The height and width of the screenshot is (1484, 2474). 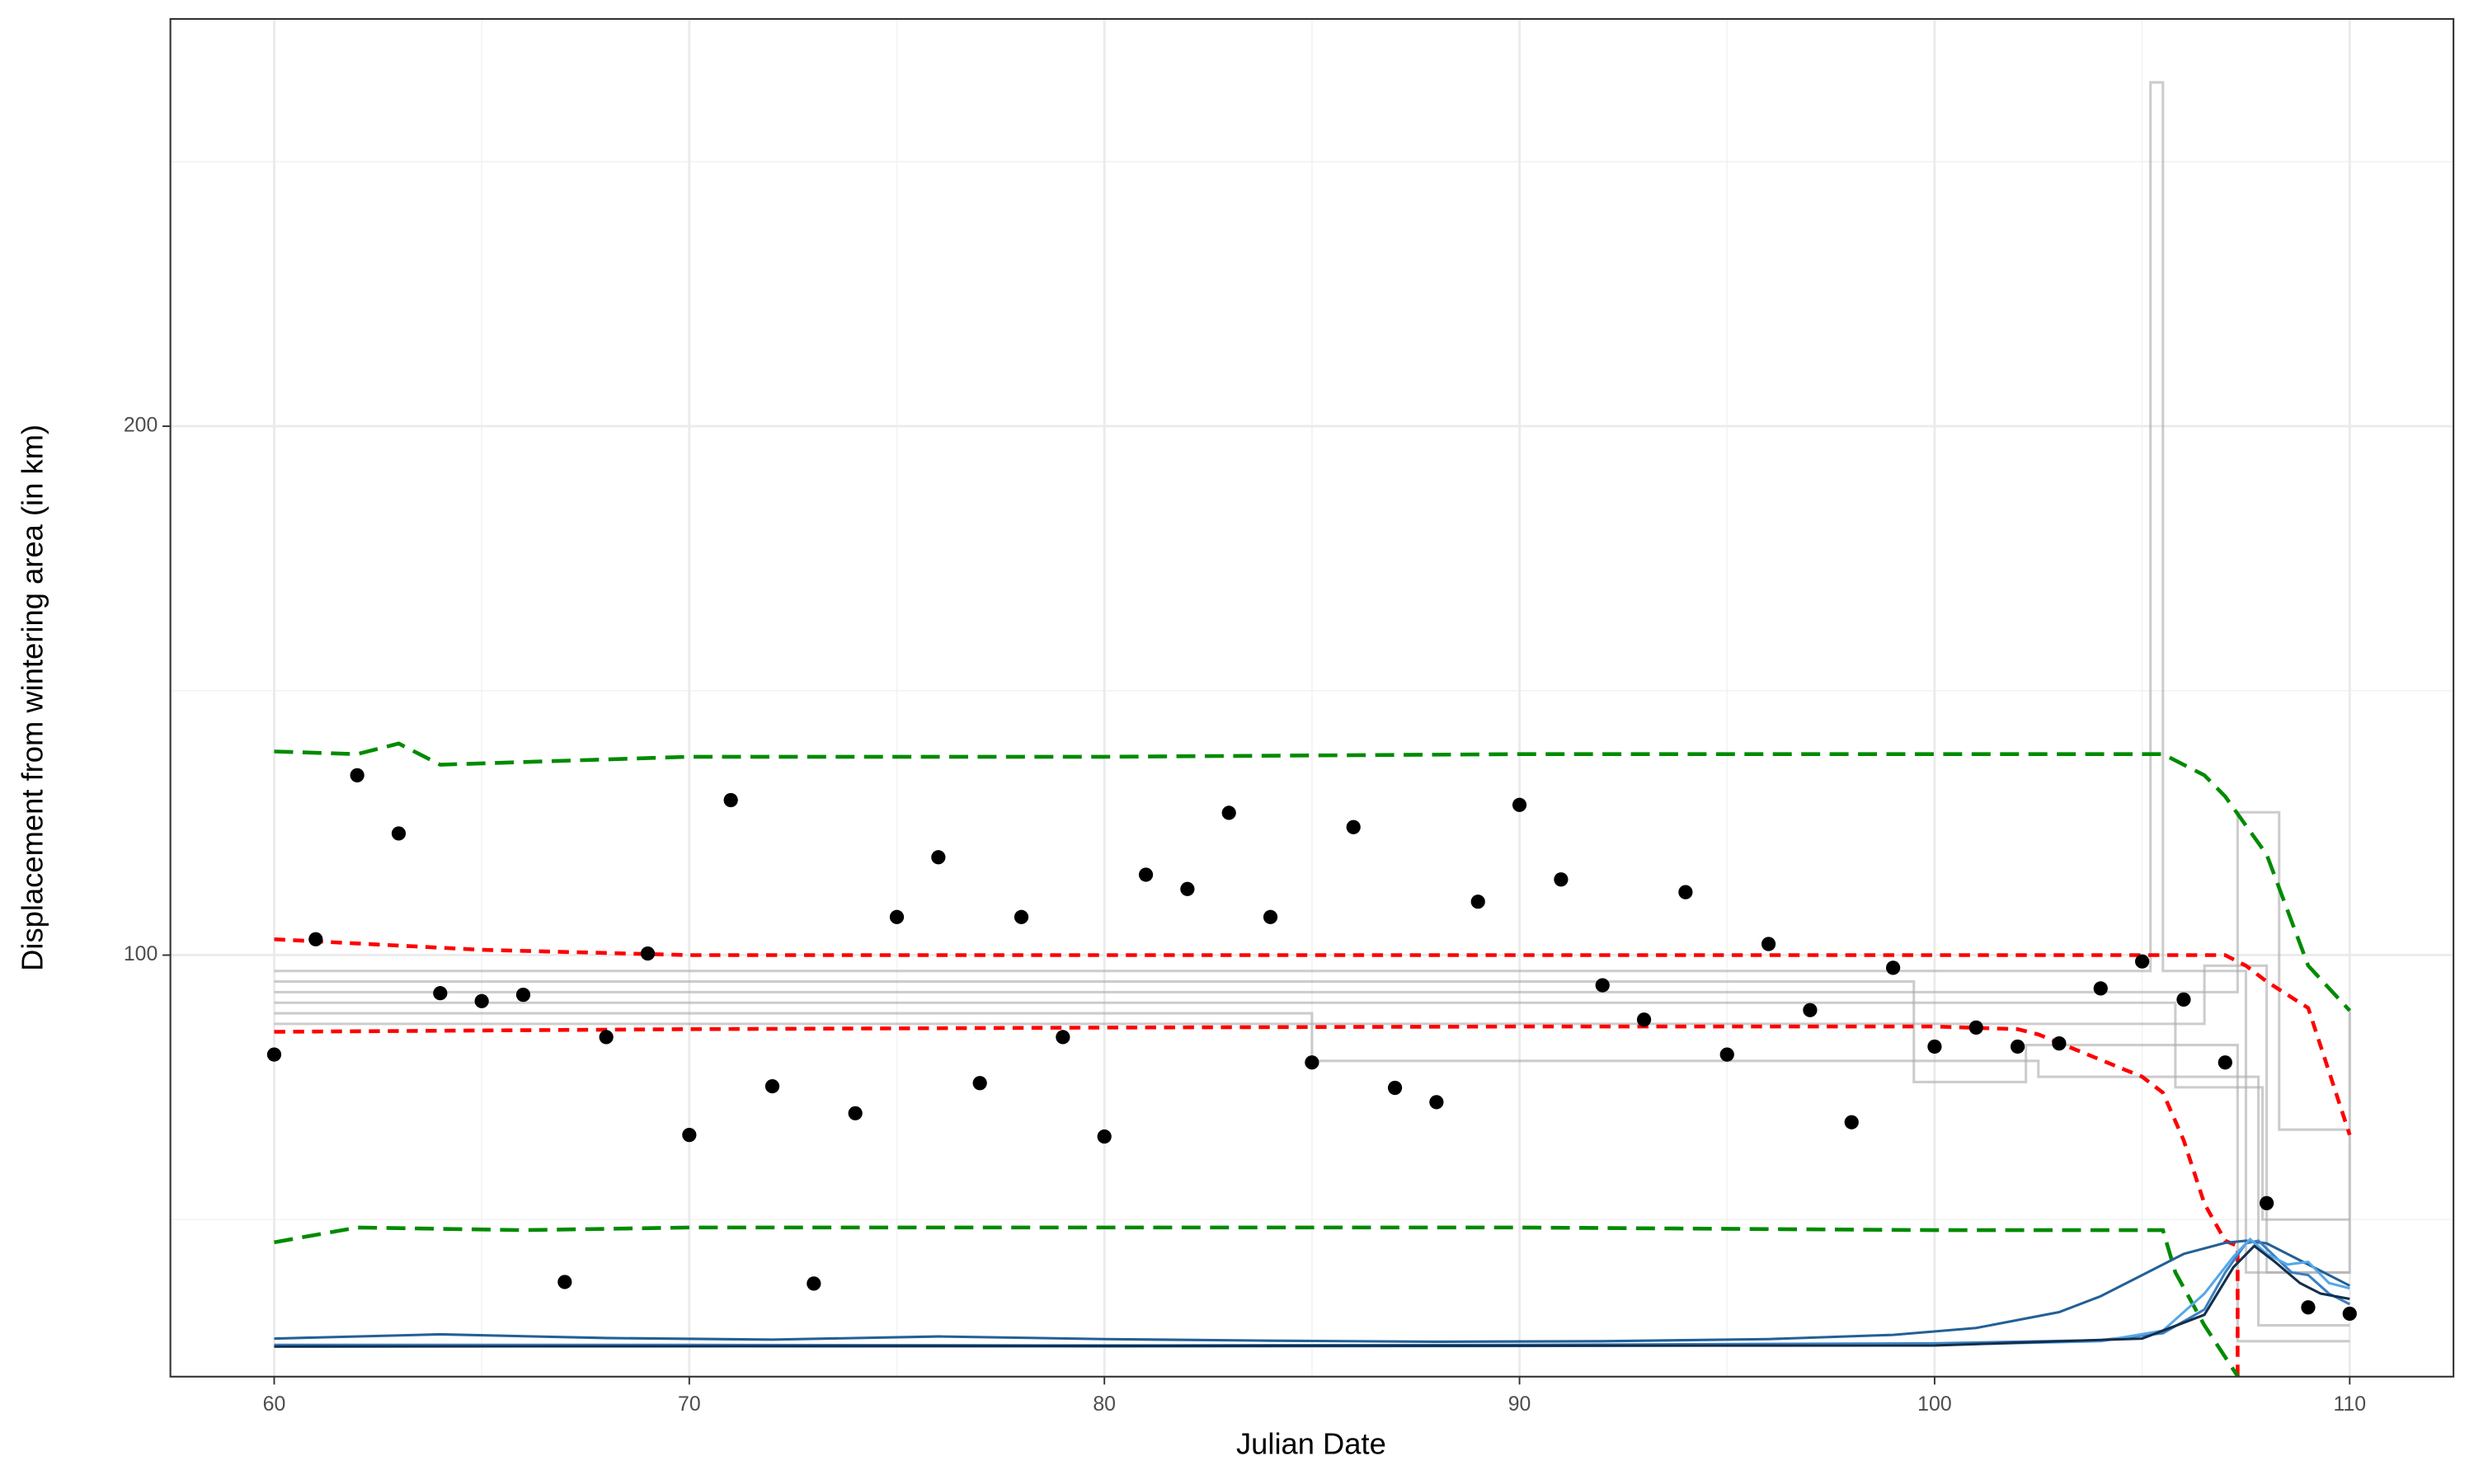 What do you see at coordinates (689, 1404) in the screenshot?
I see `x-tick-label: 70` at bounding box center [689, 1404].